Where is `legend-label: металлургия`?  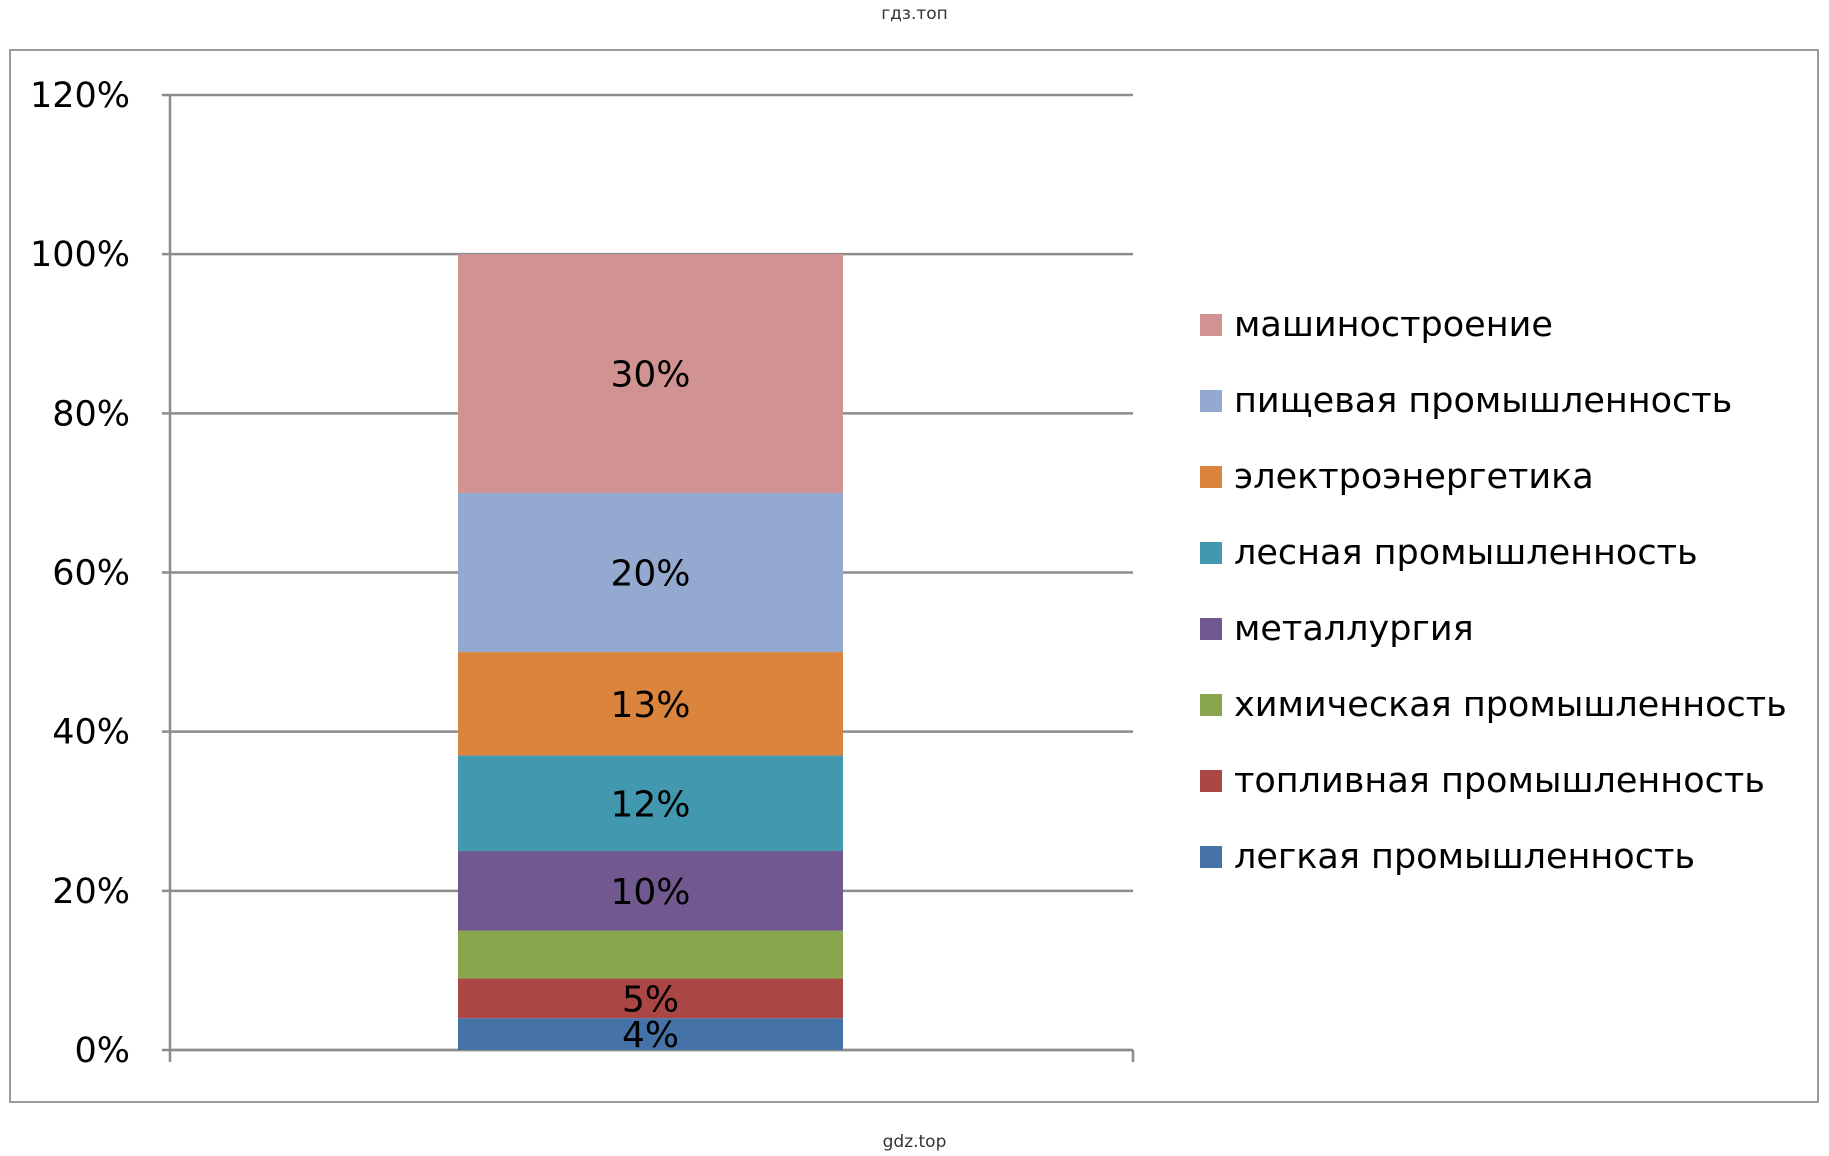
legend-label: металлургия is located at coordinates (1354, 629).